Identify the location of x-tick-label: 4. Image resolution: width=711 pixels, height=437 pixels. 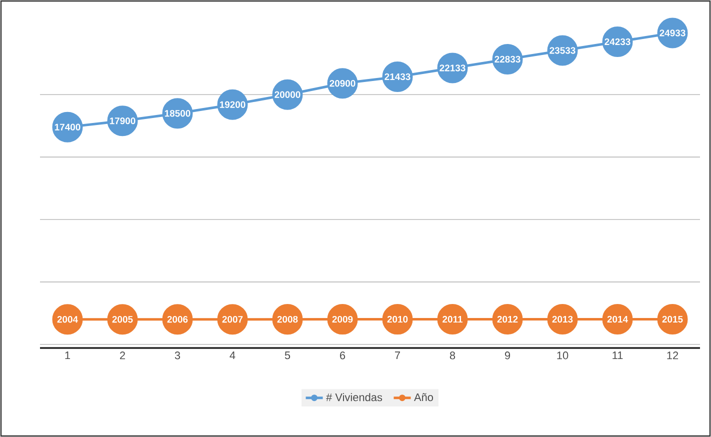
(233, 356).